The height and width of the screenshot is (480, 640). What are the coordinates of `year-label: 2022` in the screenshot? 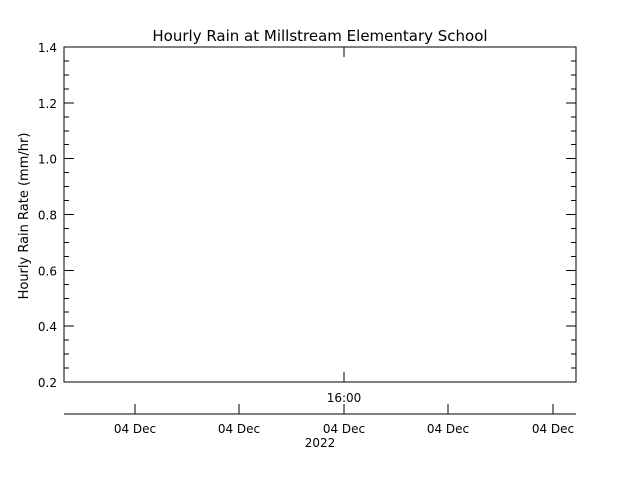 It's located at (320, 443).